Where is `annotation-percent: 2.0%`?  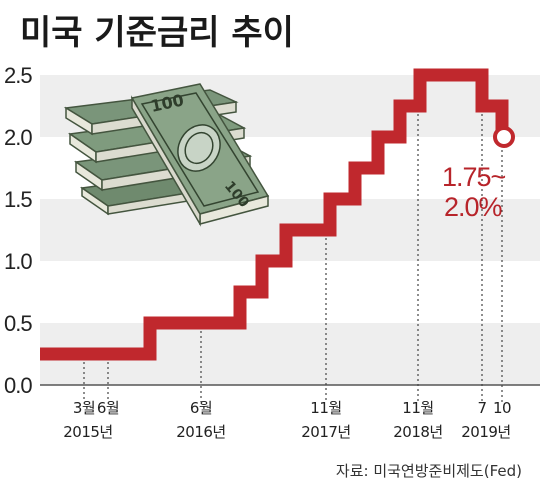 annotation-percent: 2.0% is located at coordinates (473, 207).